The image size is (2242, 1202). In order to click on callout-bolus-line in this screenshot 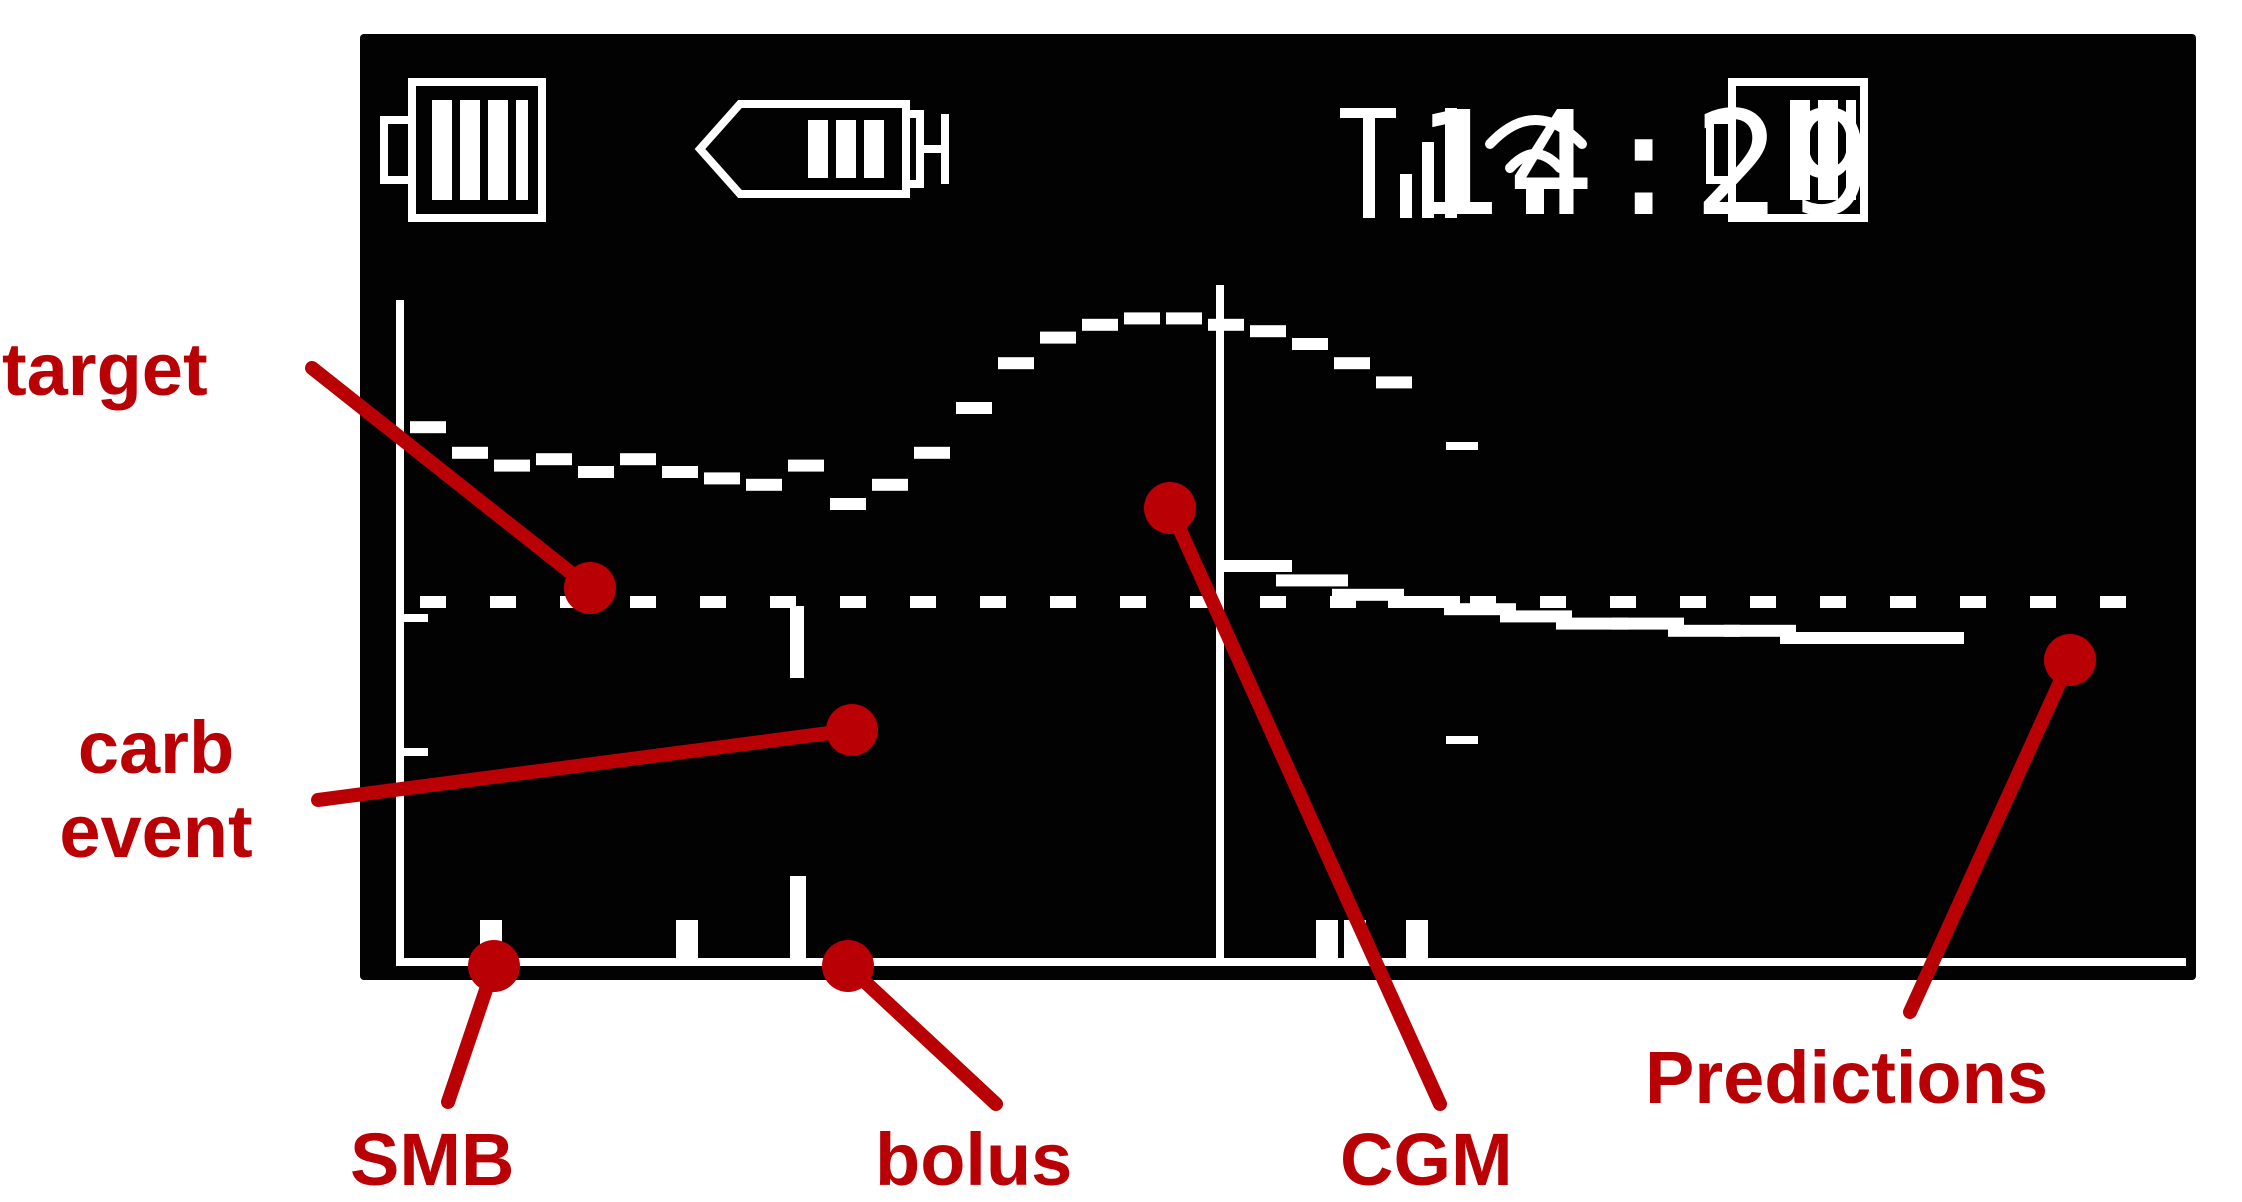, I will do `click(922, 1035)`.